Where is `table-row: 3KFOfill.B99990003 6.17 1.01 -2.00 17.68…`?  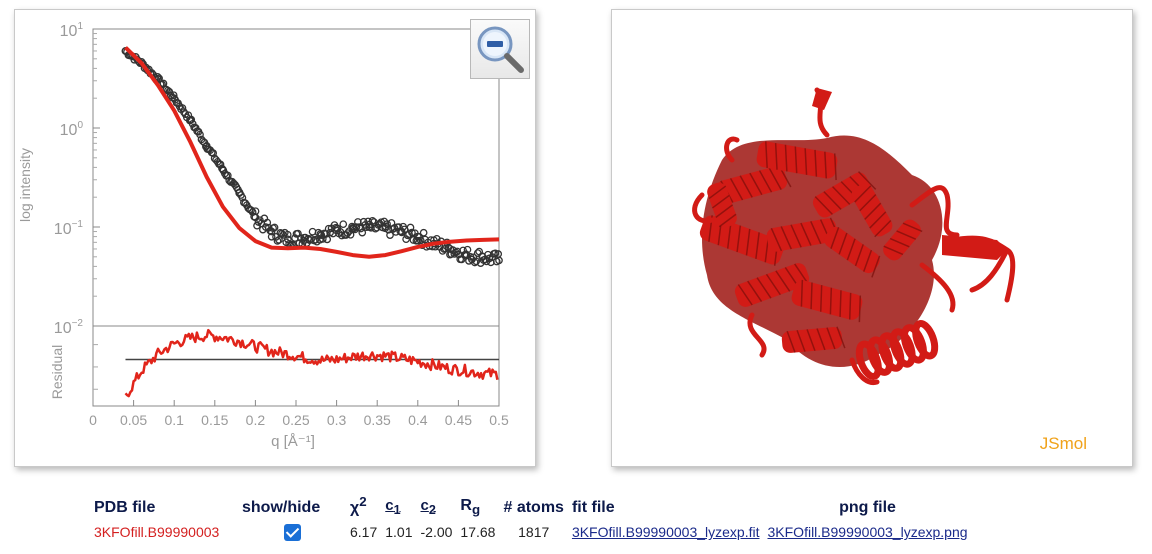 table-row: 3KFOfill.B99990003 6.17 1.01 -2.00 17.68… is located at coordinates (531, 532).